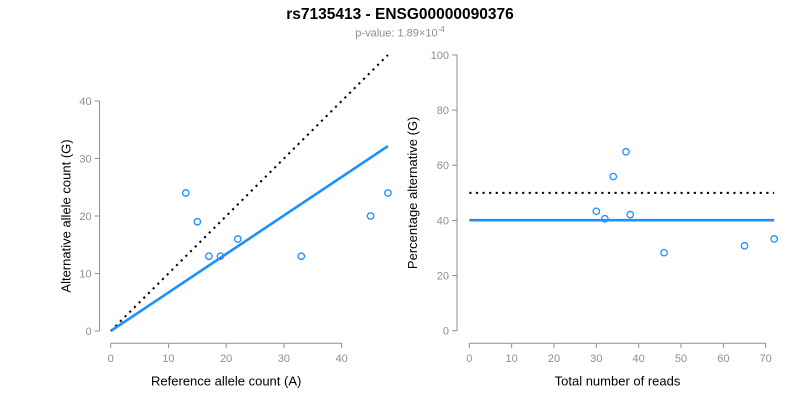  Describe the element at coordinates (226, 381) in the screenshot. I see `x-axis-title: Reference allele count (A)` at that location.